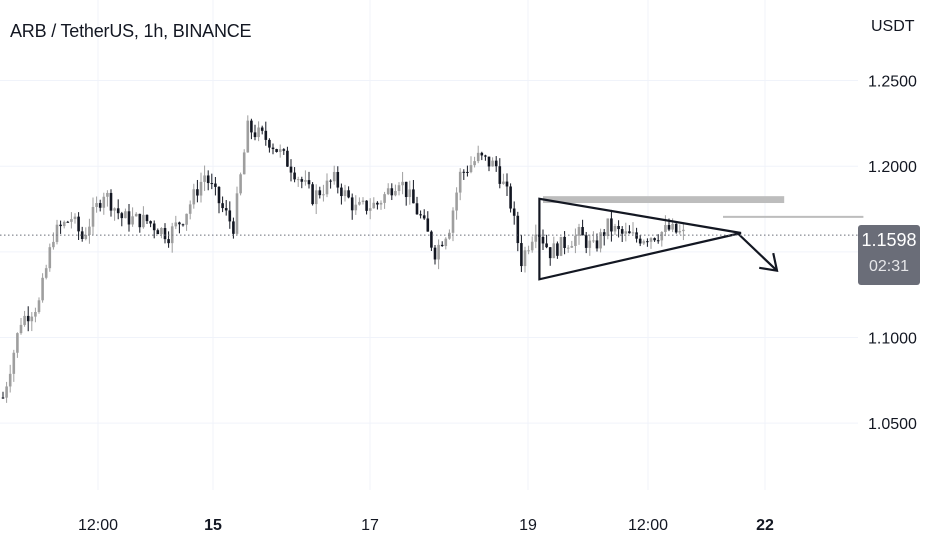  I want to click on time-tick-label: 12:00, so click(98, 525).